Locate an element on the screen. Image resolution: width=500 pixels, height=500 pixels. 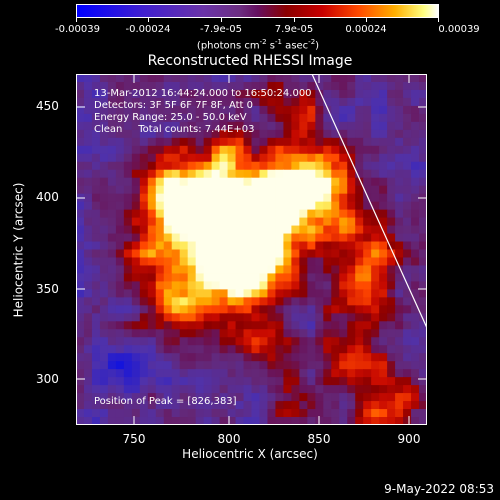
limb-line is located at coordinates (369, 201).